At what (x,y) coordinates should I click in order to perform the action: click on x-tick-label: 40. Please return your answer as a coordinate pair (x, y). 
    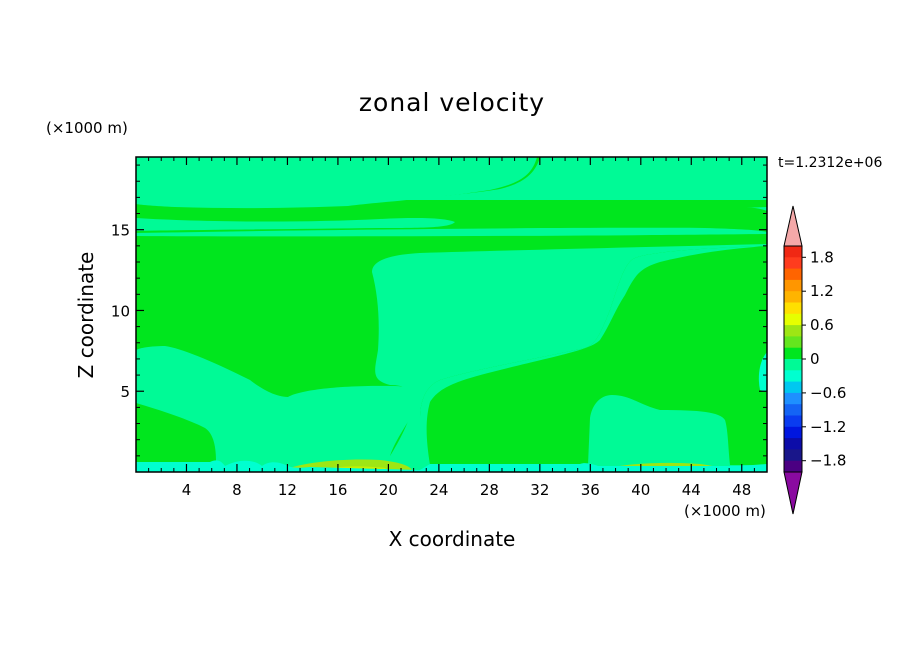
    Looking at the image, I should click on (640, 490).